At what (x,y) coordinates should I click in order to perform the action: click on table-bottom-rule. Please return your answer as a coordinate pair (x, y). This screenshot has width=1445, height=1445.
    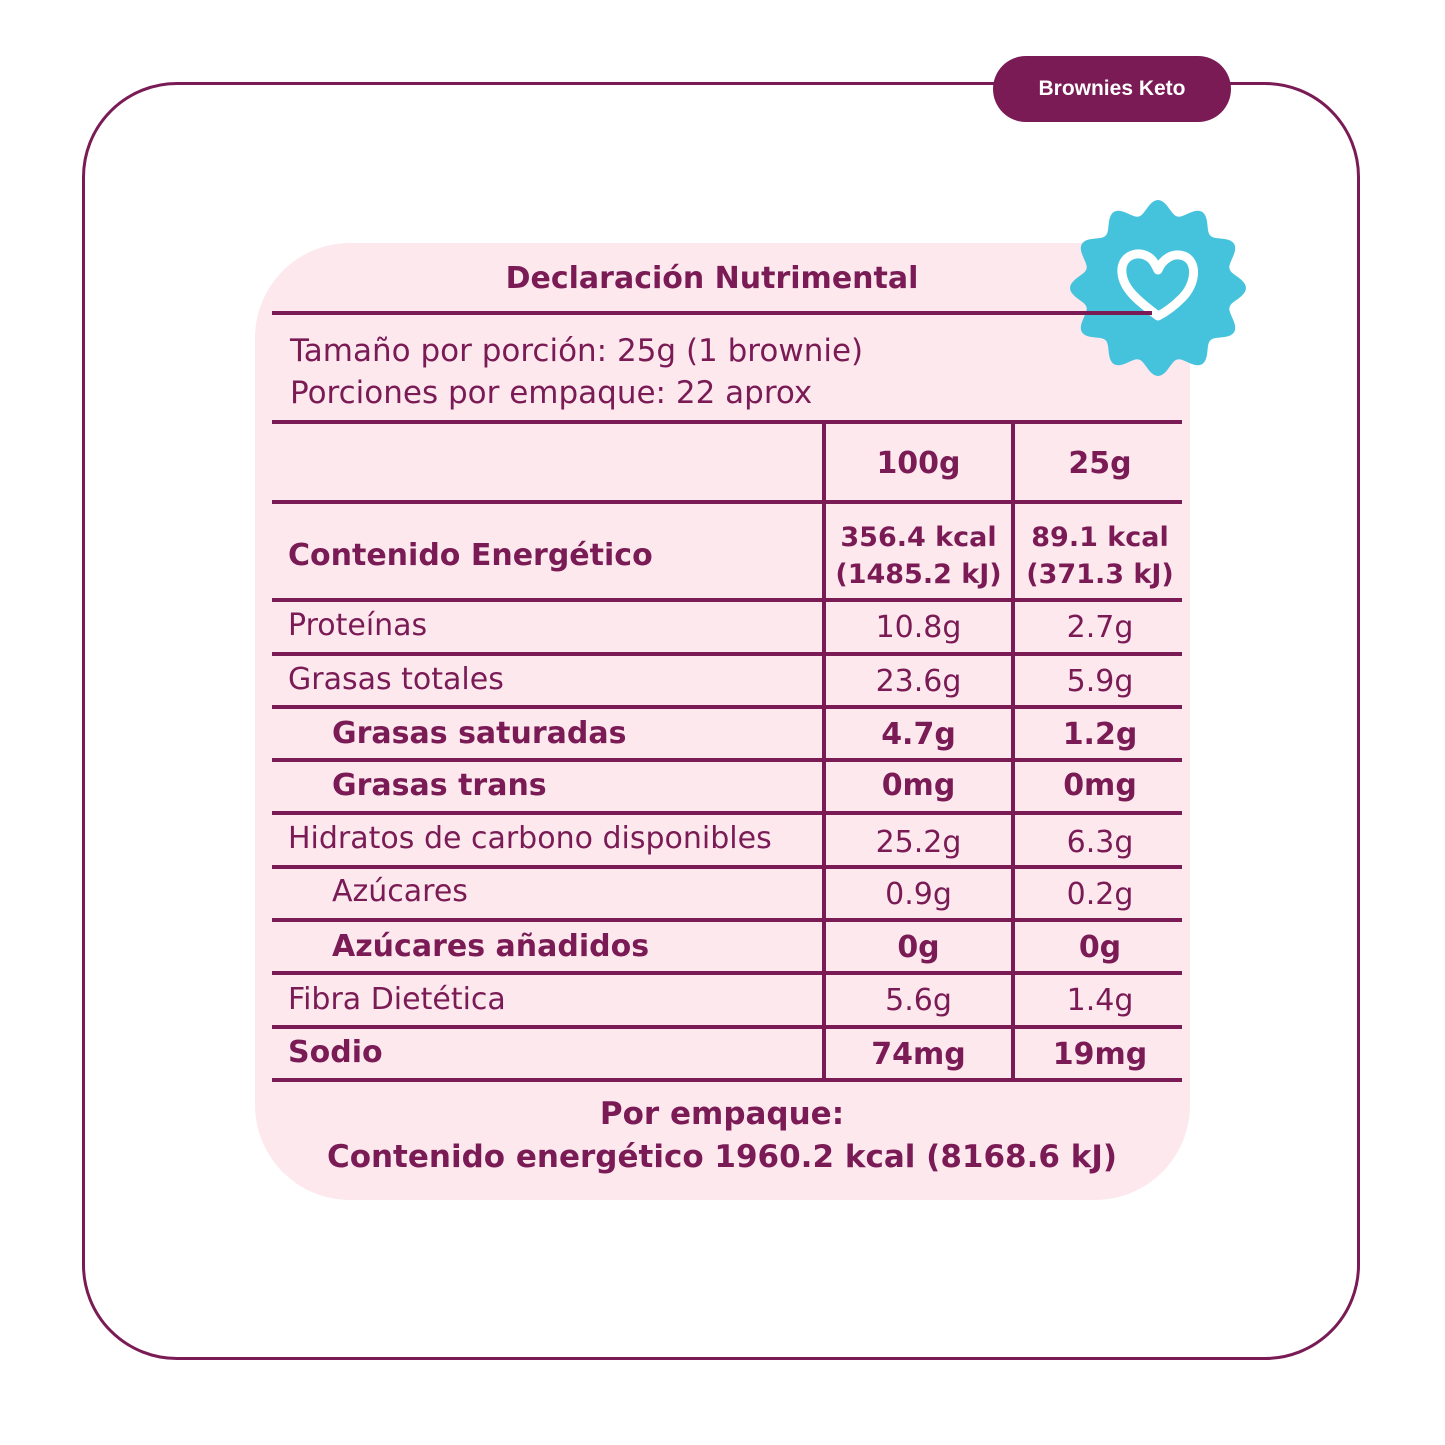
    Looking at the image, I should click on (727, 1080).